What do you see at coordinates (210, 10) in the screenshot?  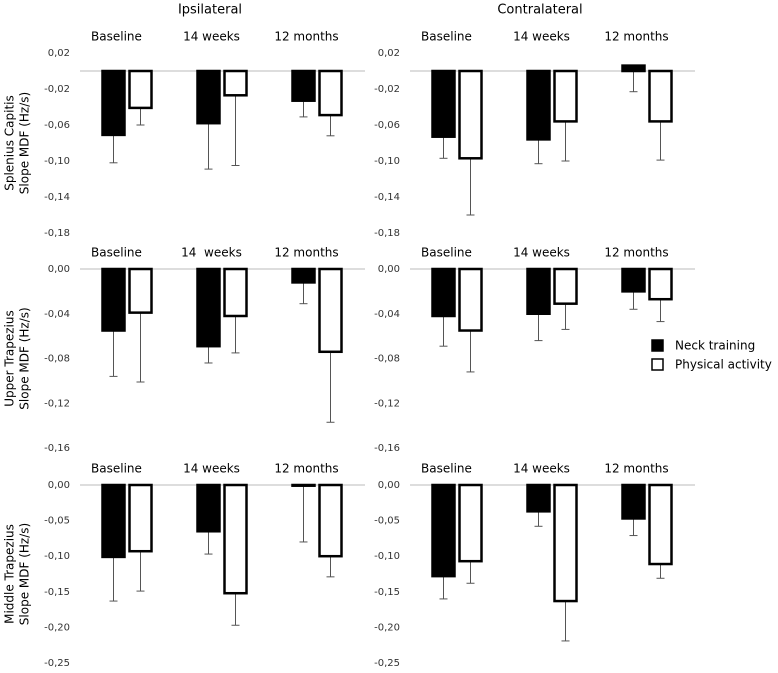 I see `column-title: Ipsilateral` at bounding box center [210, 10].